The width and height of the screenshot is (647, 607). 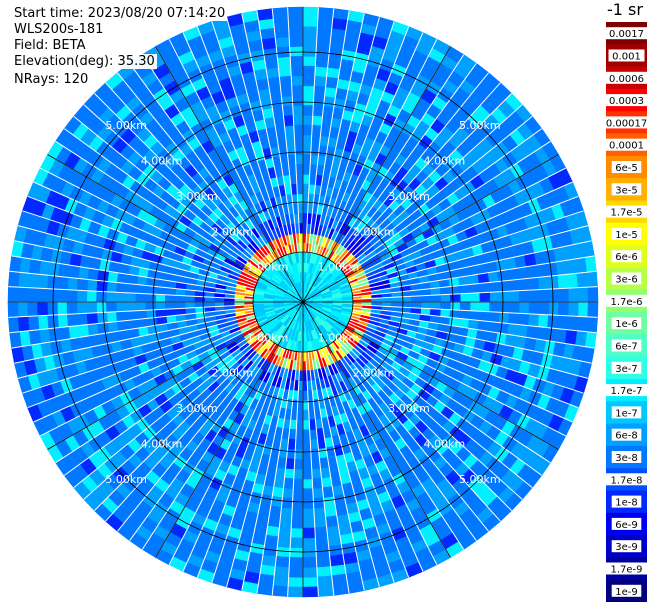 What do you see at coordinates (59, 29) in the screenshot?
I see `instrument-label: WLS200s-181` at bounding box center [59, 29].